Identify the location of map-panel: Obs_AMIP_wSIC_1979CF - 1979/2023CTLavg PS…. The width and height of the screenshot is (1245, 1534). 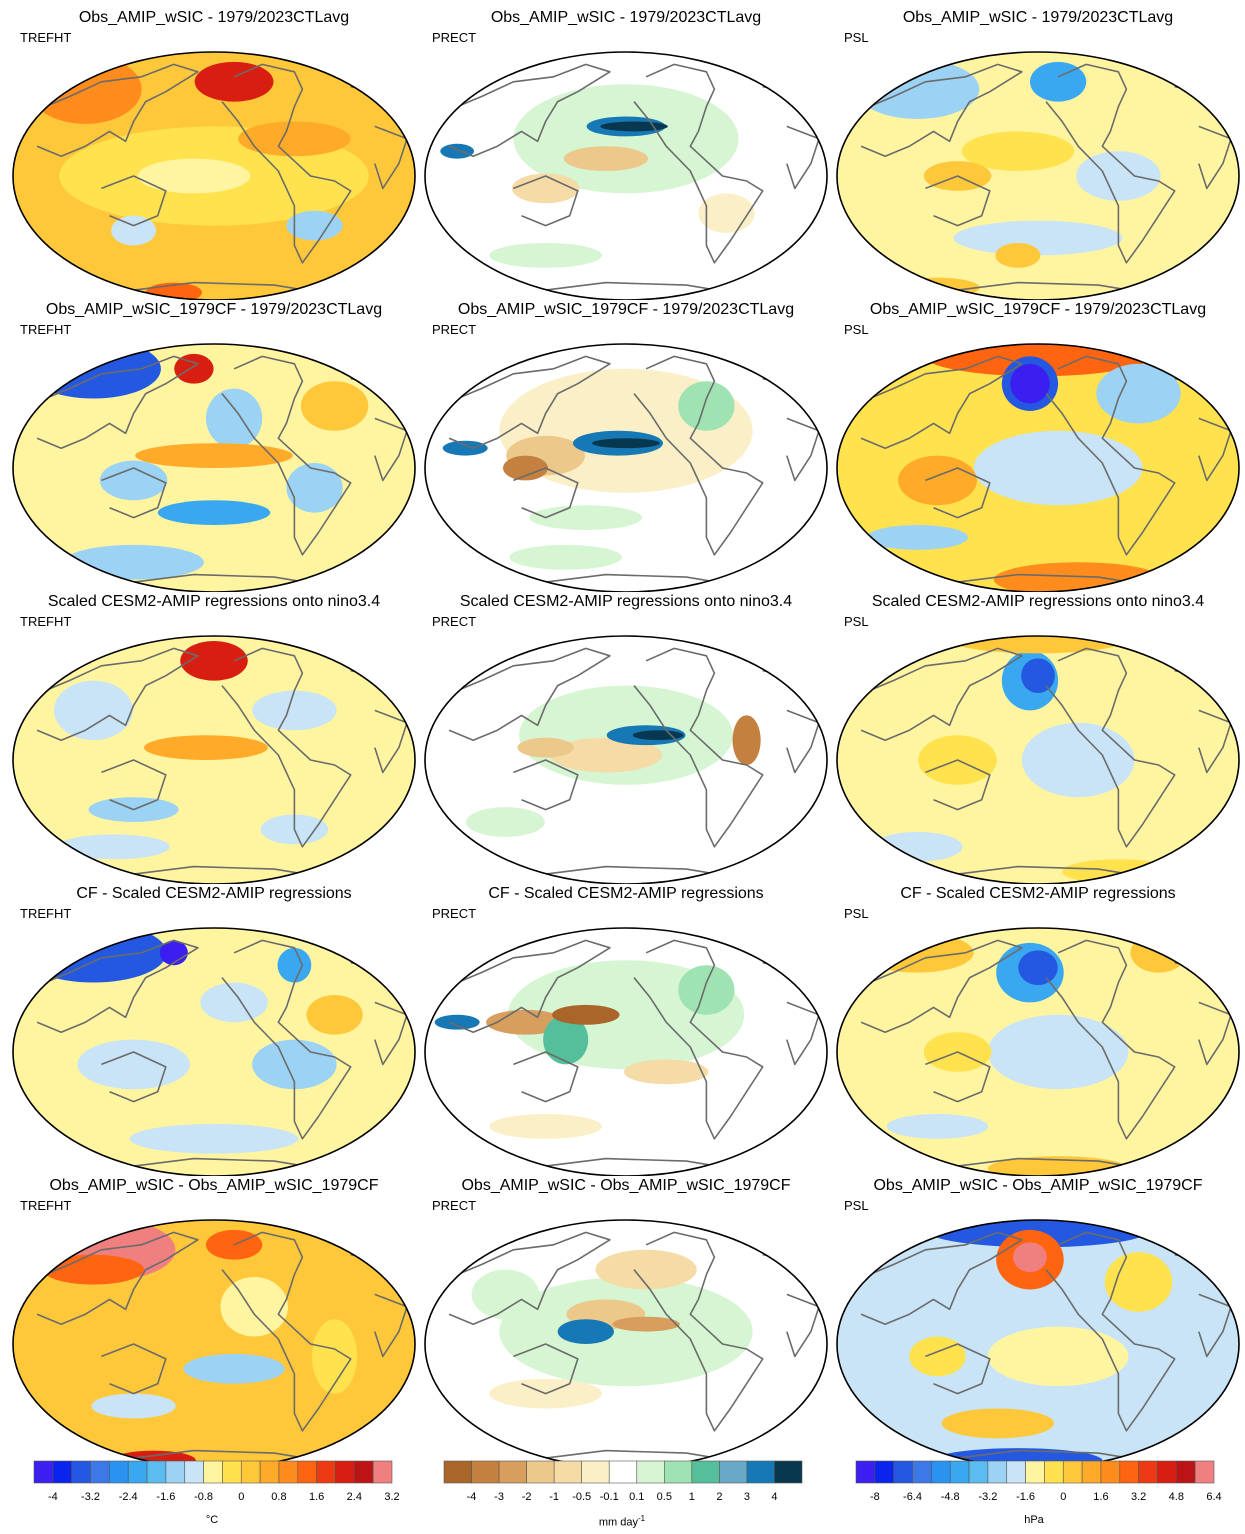
(1038, 446).